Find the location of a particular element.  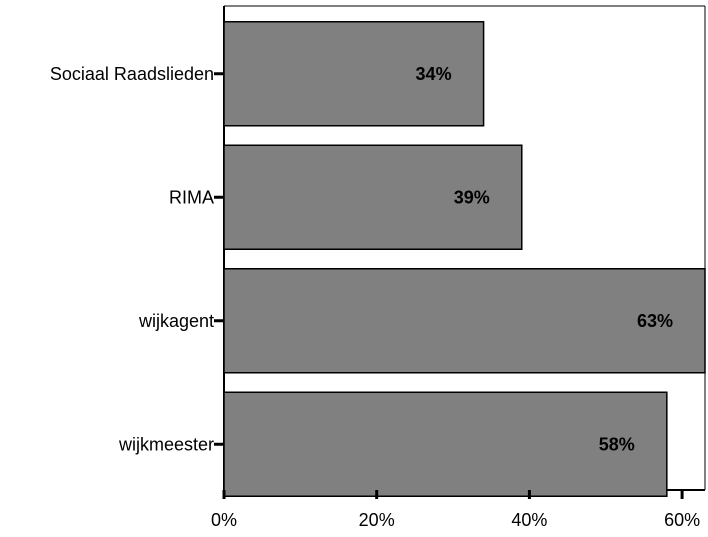

category-label: RIMA is located at coordinates (191, 197).